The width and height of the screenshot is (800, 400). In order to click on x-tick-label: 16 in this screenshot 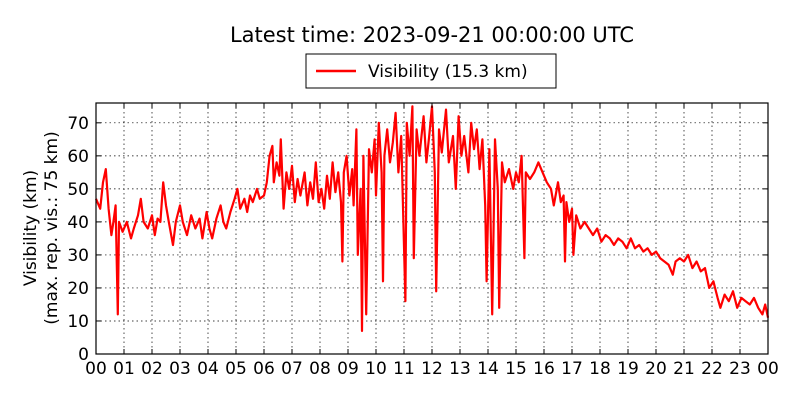, I will do `click(544, 369)`.